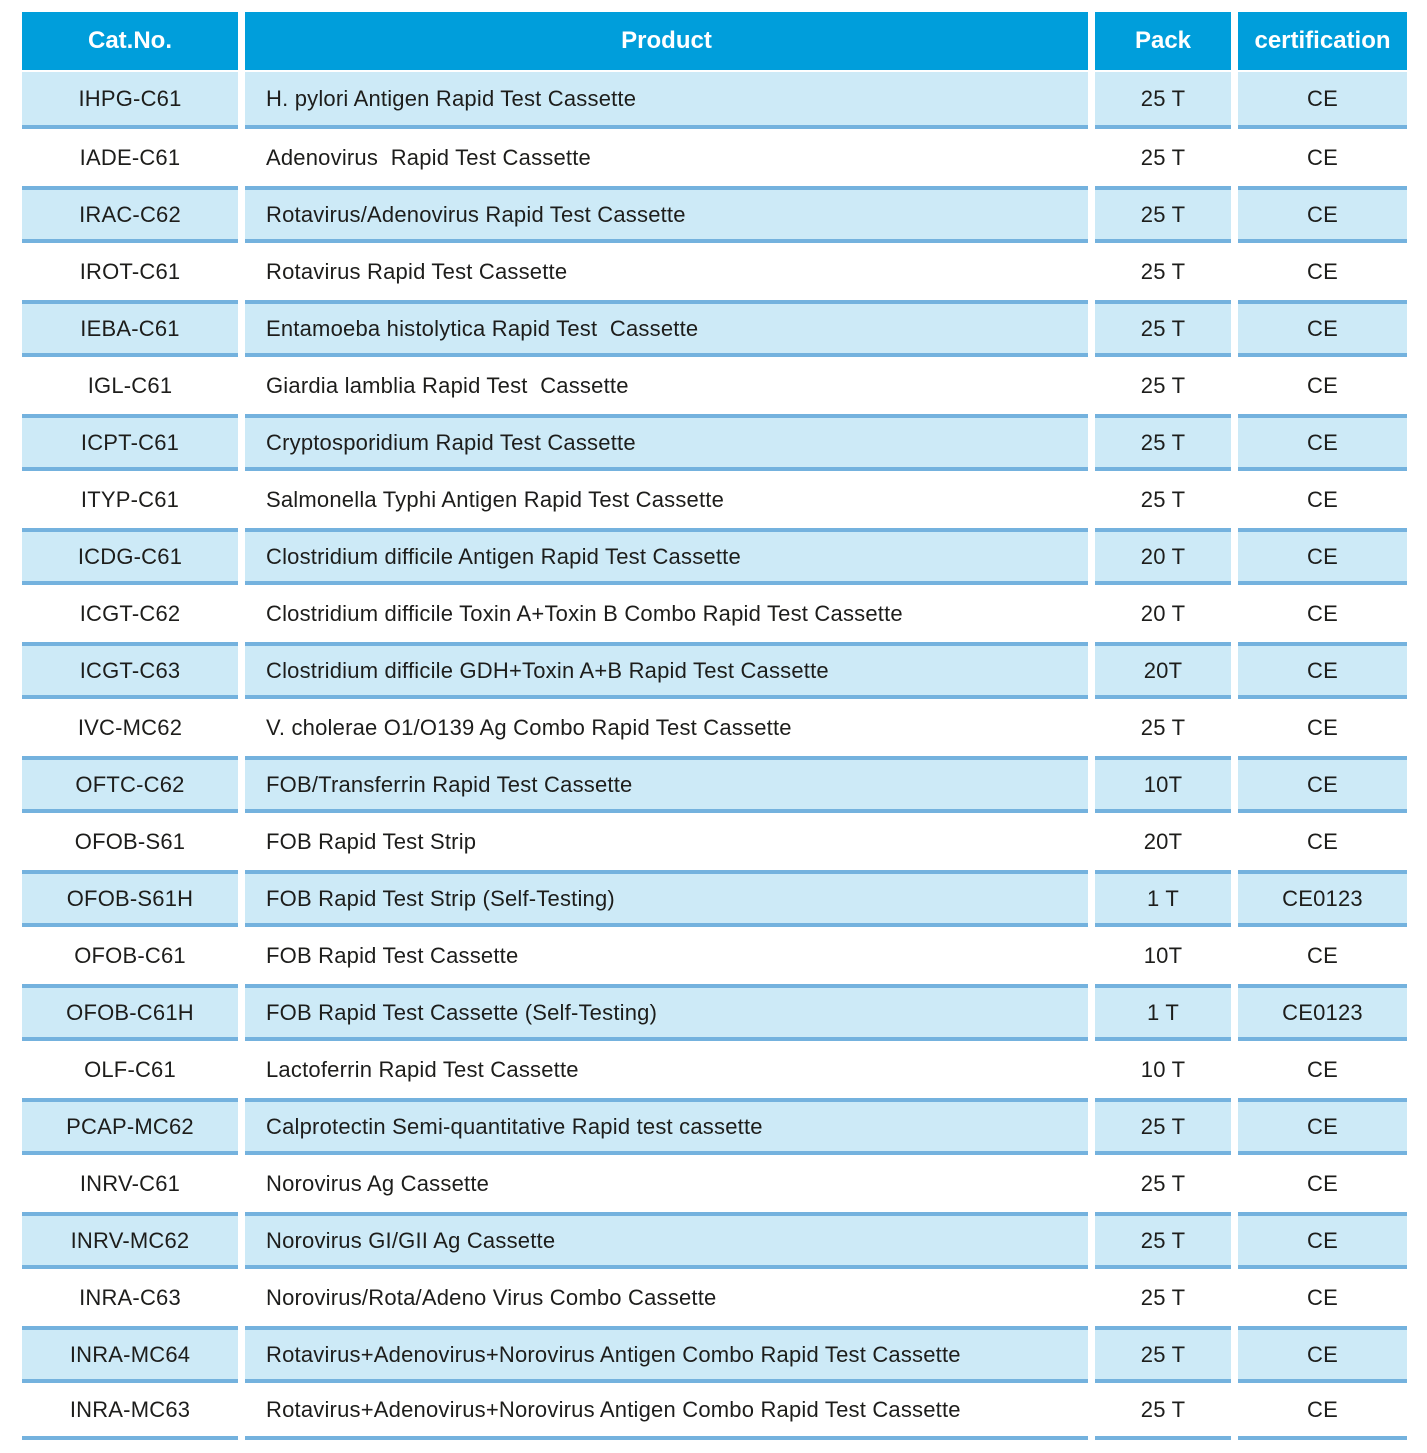  I want to click on table-header-row: Cat.No. Product Pack certification, so click(714, 41).